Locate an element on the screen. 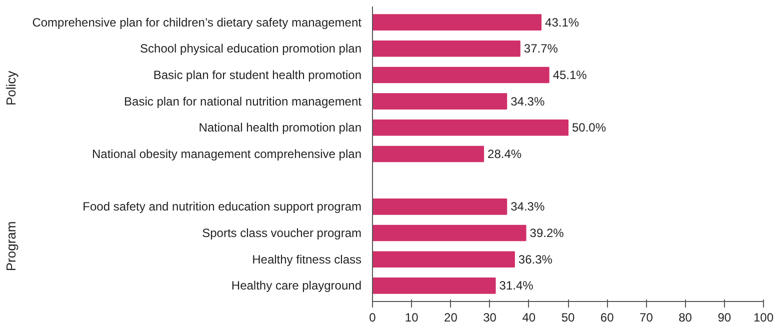 The width and height of the screenshot is (779, 324). data-label: 28.4% is located at coordinates (505, 154).